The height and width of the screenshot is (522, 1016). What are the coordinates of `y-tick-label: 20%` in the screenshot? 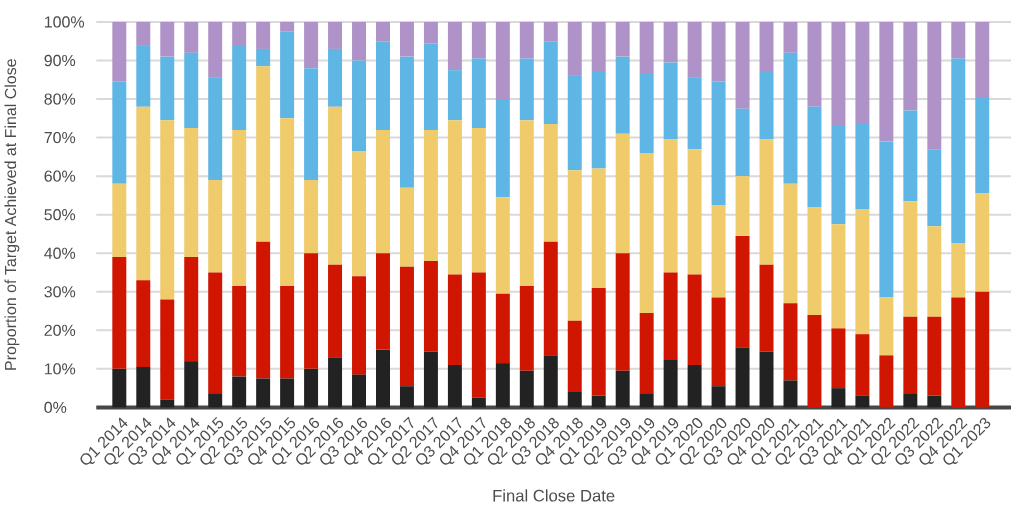 It's located at (60, 330).